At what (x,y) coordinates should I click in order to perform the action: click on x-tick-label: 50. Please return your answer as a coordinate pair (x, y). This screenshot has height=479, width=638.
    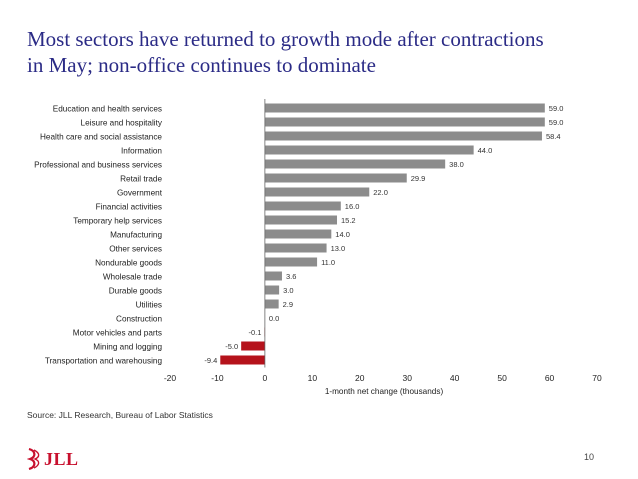
    Looking at the image, I should click on (502, 378).